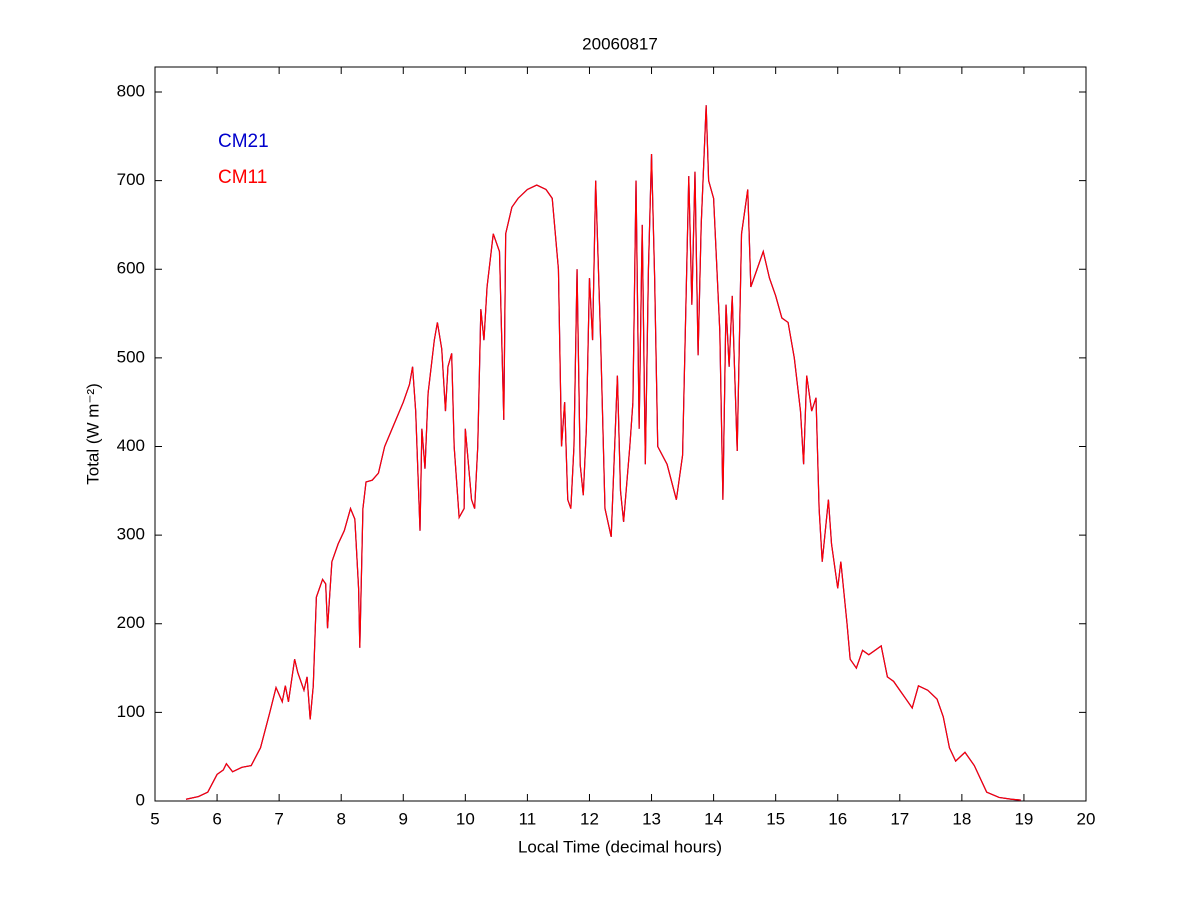  I want to click on x-tick-label: 18, so click(961, 818).